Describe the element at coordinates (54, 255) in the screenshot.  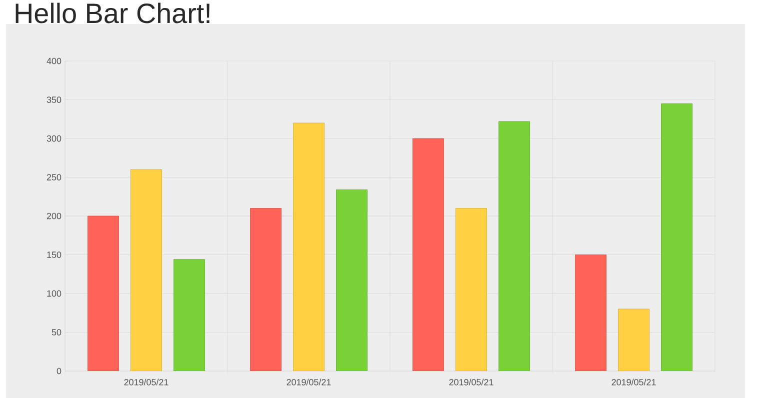
I see `y-tick-label: 150` at that location.